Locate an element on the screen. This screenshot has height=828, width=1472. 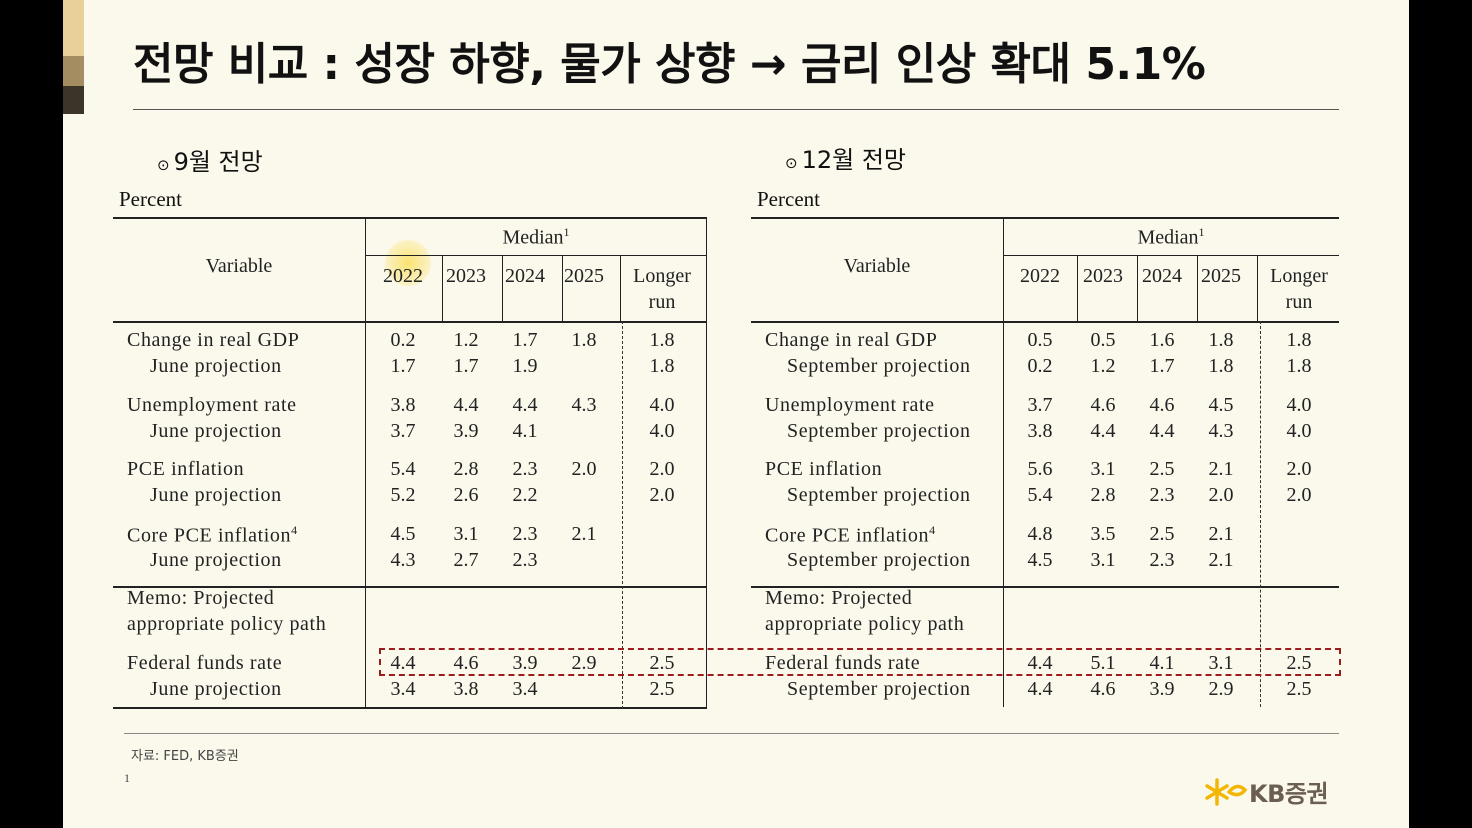
row-label-text: September projection is located at coordinates (879, 366).